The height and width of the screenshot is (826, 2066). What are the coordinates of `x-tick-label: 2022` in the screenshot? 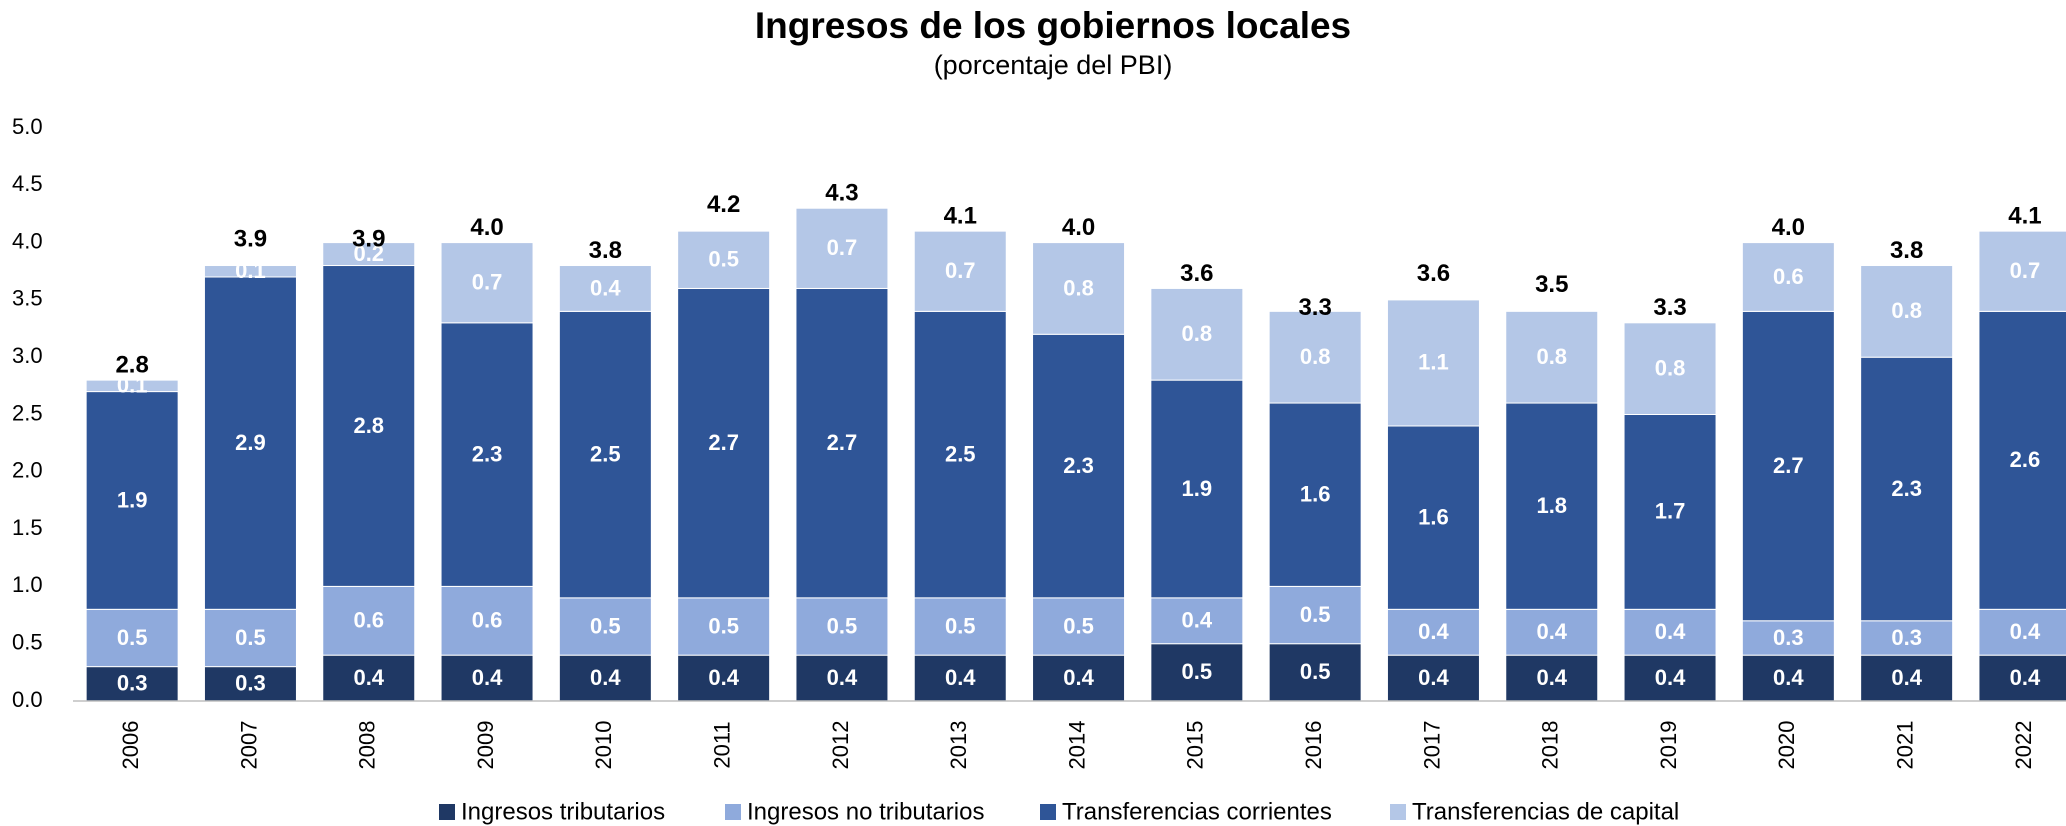 It's located at (2023, 745).